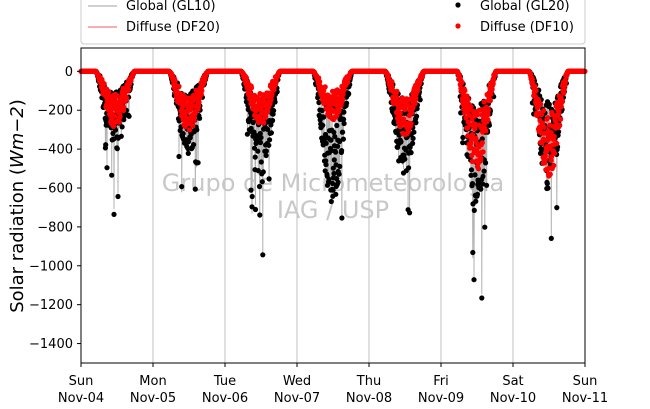 The image size is (650, 409). Describe the element at coordinates (55, 189) in the screenshot. I see `y-tick-label: −600` at that location.